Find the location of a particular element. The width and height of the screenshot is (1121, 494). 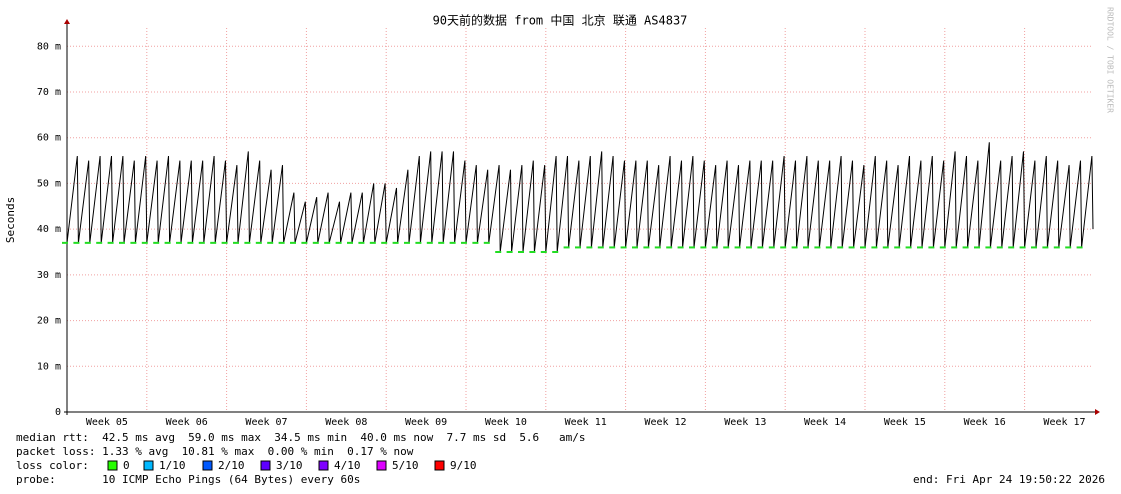

x-tick-label: Week 05 is located at coordinates (107, 422).